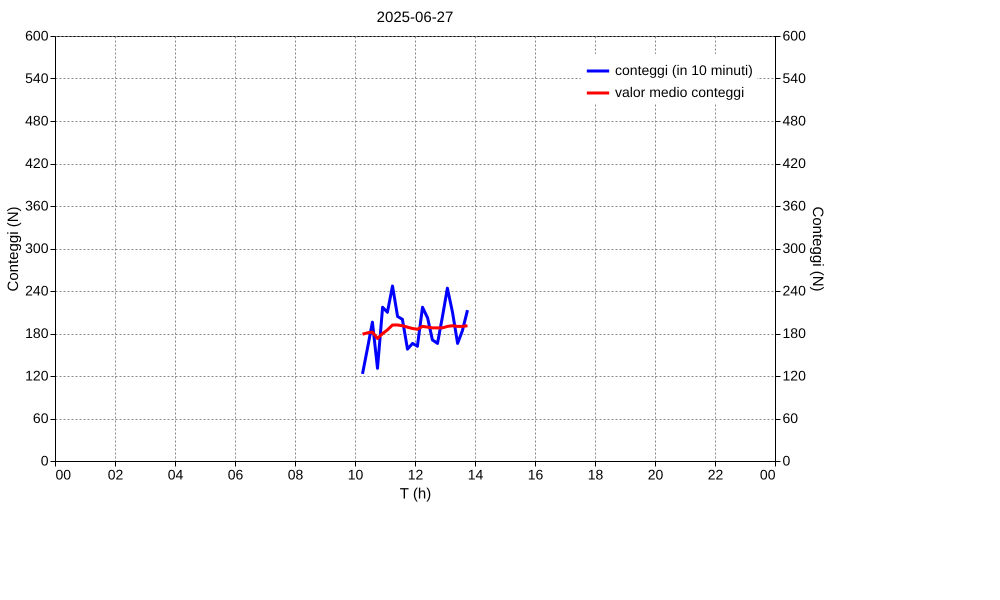 The image size is (1000, 600). I want to click on x-tick-label: 06, so click(236, 474).